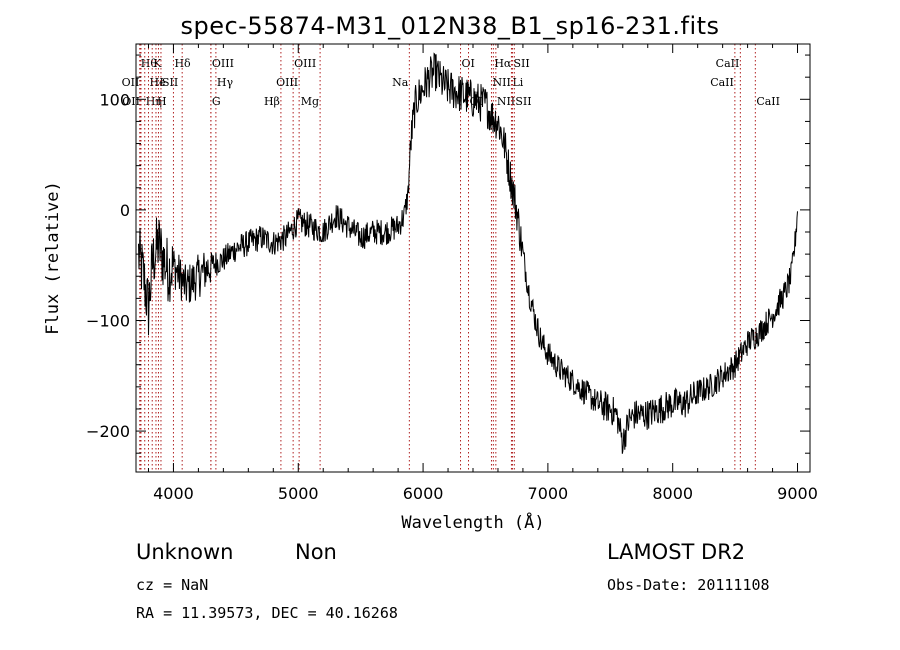  What do you see at coordinates (185, 552) in the screenshot?
I see `classification-label: Unknown` at bounding box center [185, 552].